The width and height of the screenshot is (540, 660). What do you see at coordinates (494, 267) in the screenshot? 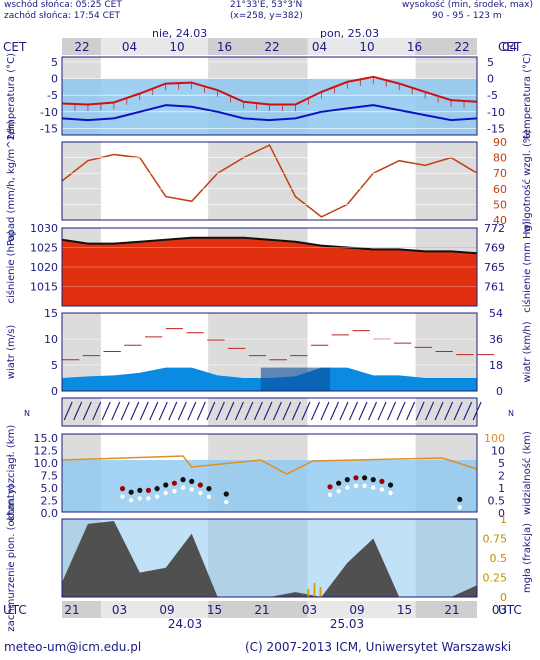
I see `pressure-tick-label-right: 765` at bounding box center [494, 267].